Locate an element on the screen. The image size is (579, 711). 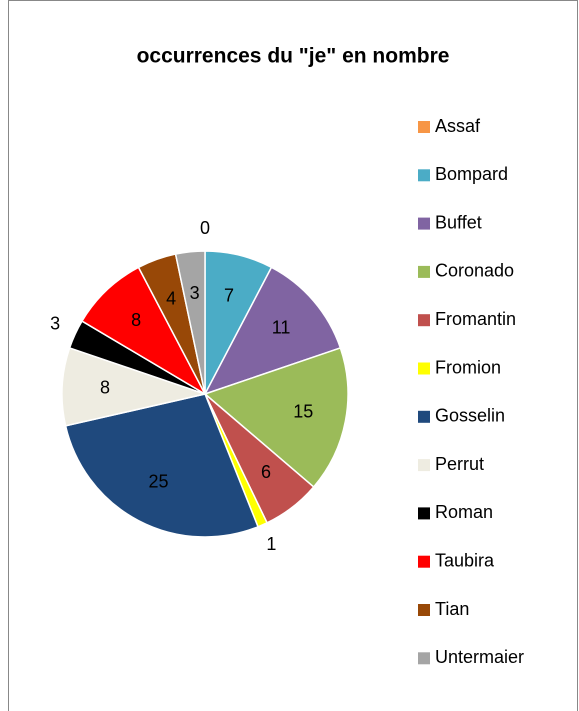
legend-label: Gosselin is located at coordinates (470, 416).